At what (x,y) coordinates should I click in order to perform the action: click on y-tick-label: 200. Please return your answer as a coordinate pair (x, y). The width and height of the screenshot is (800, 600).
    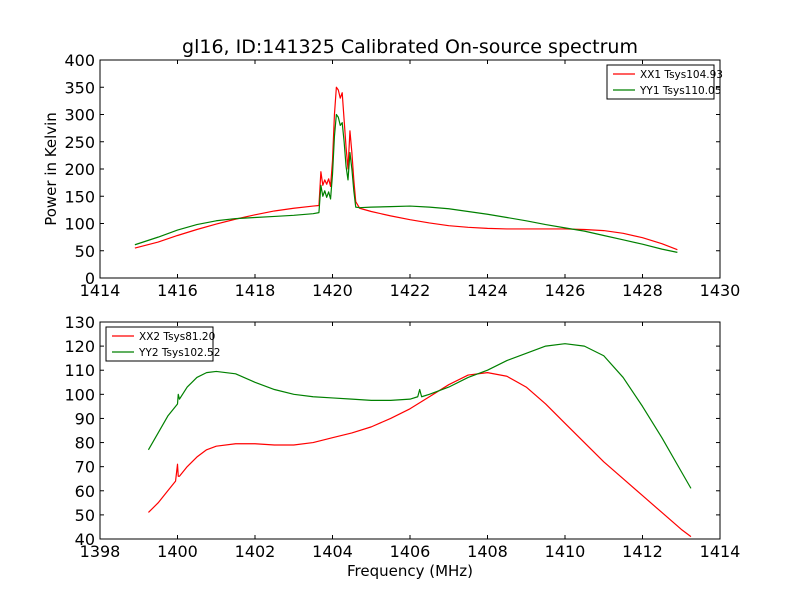
    Looking at the image, I should click on (79, 169).